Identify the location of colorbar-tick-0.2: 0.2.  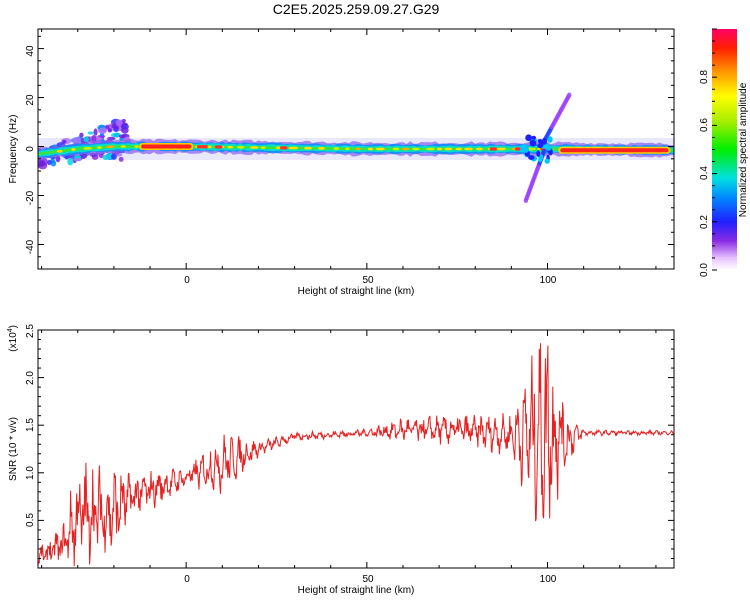
(704, 222).